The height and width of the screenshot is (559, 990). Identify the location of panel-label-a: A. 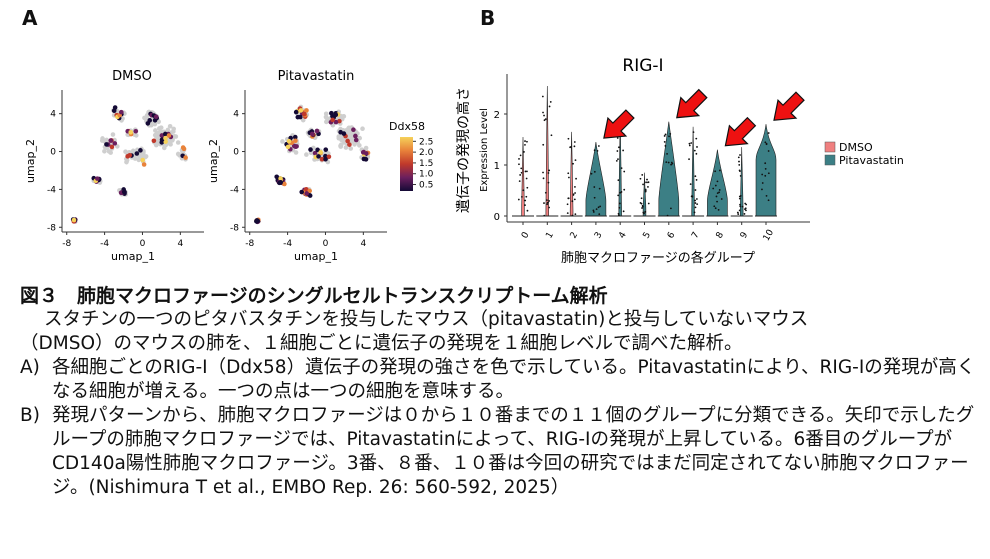
(30, 18).